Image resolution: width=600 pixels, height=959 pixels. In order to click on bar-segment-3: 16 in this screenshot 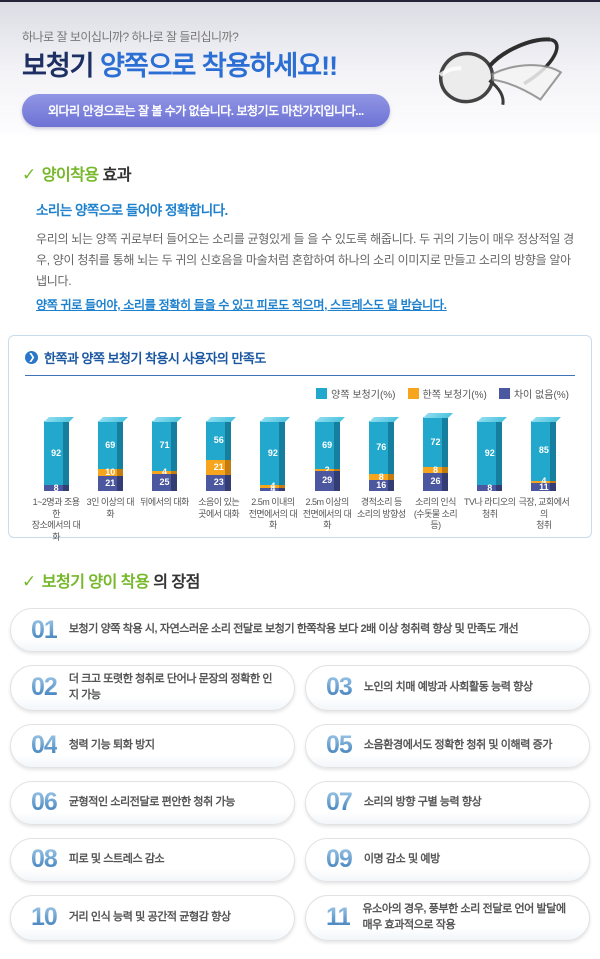, I will do `click(381, 485)`.